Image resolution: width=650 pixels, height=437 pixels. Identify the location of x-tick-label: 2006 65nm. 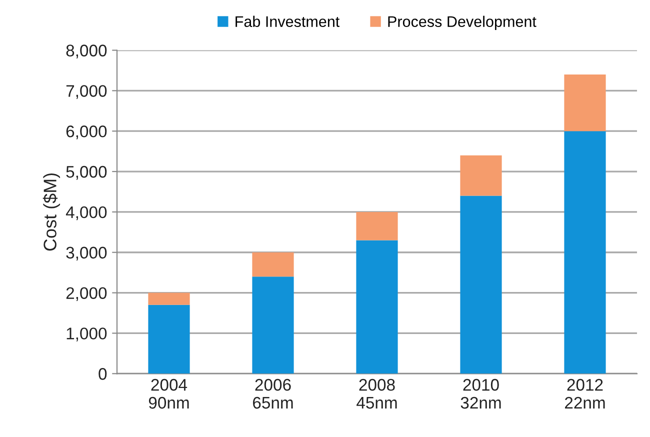
(273, 393).